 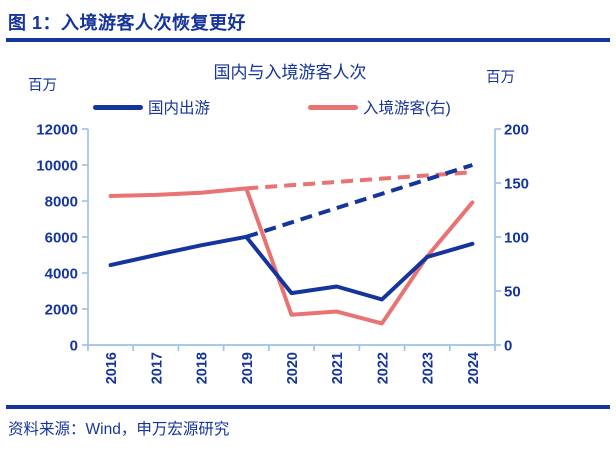 What do you see at coordinates (308, 40) in the screenshot?
I see `title-divider` at bounding box center [308, 40].